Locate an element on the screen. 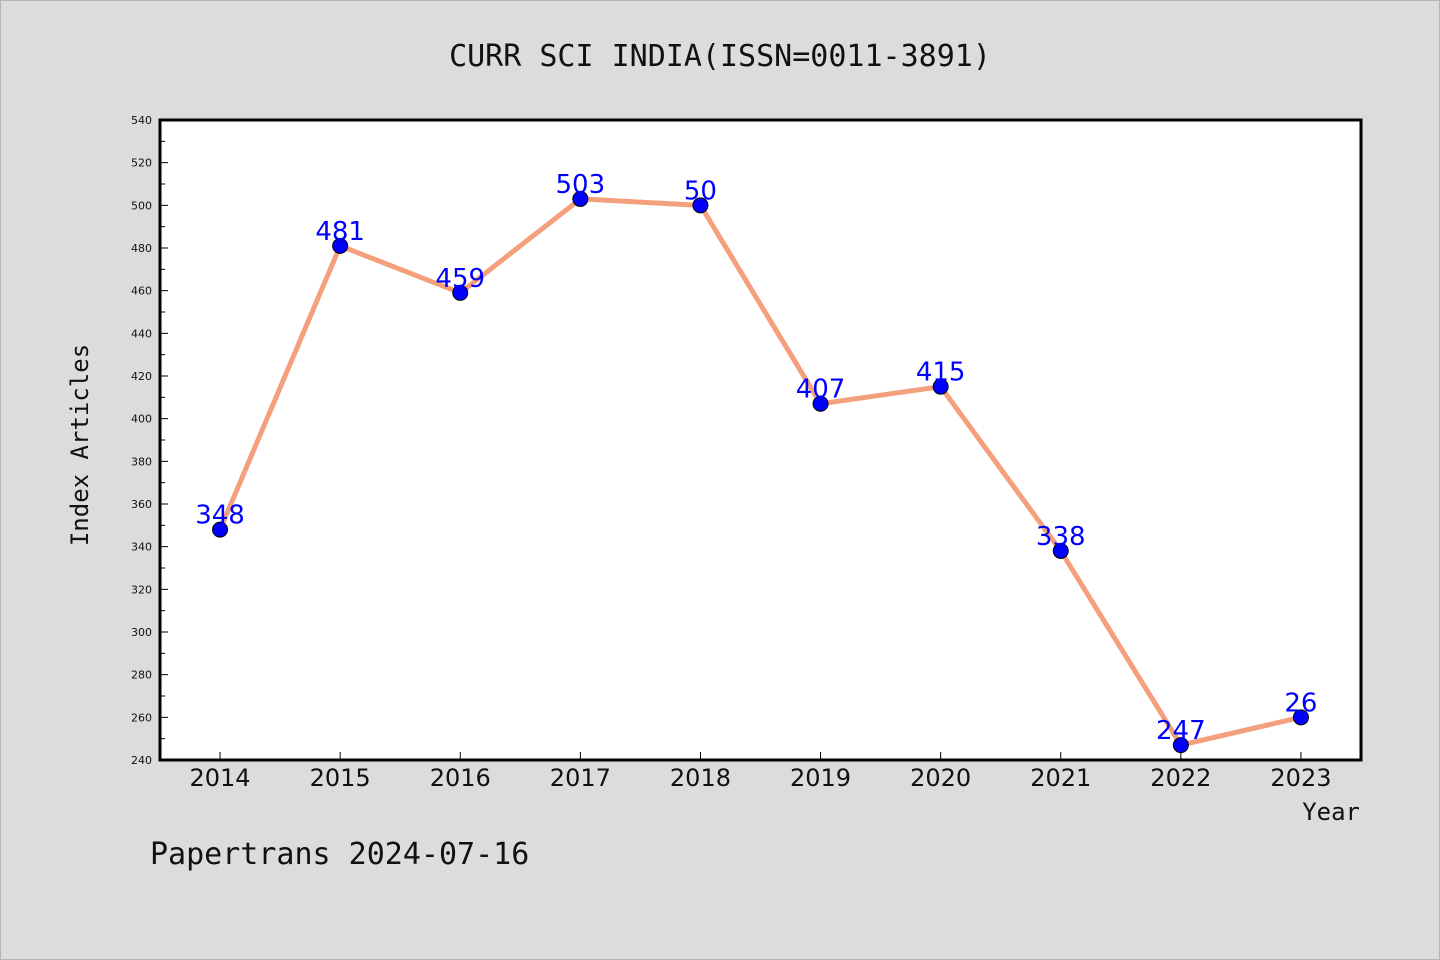 Image resolution: width=1440 pixels, height=960 pixels. x-tick-label: 2016 is located at coordinates (460, 778).